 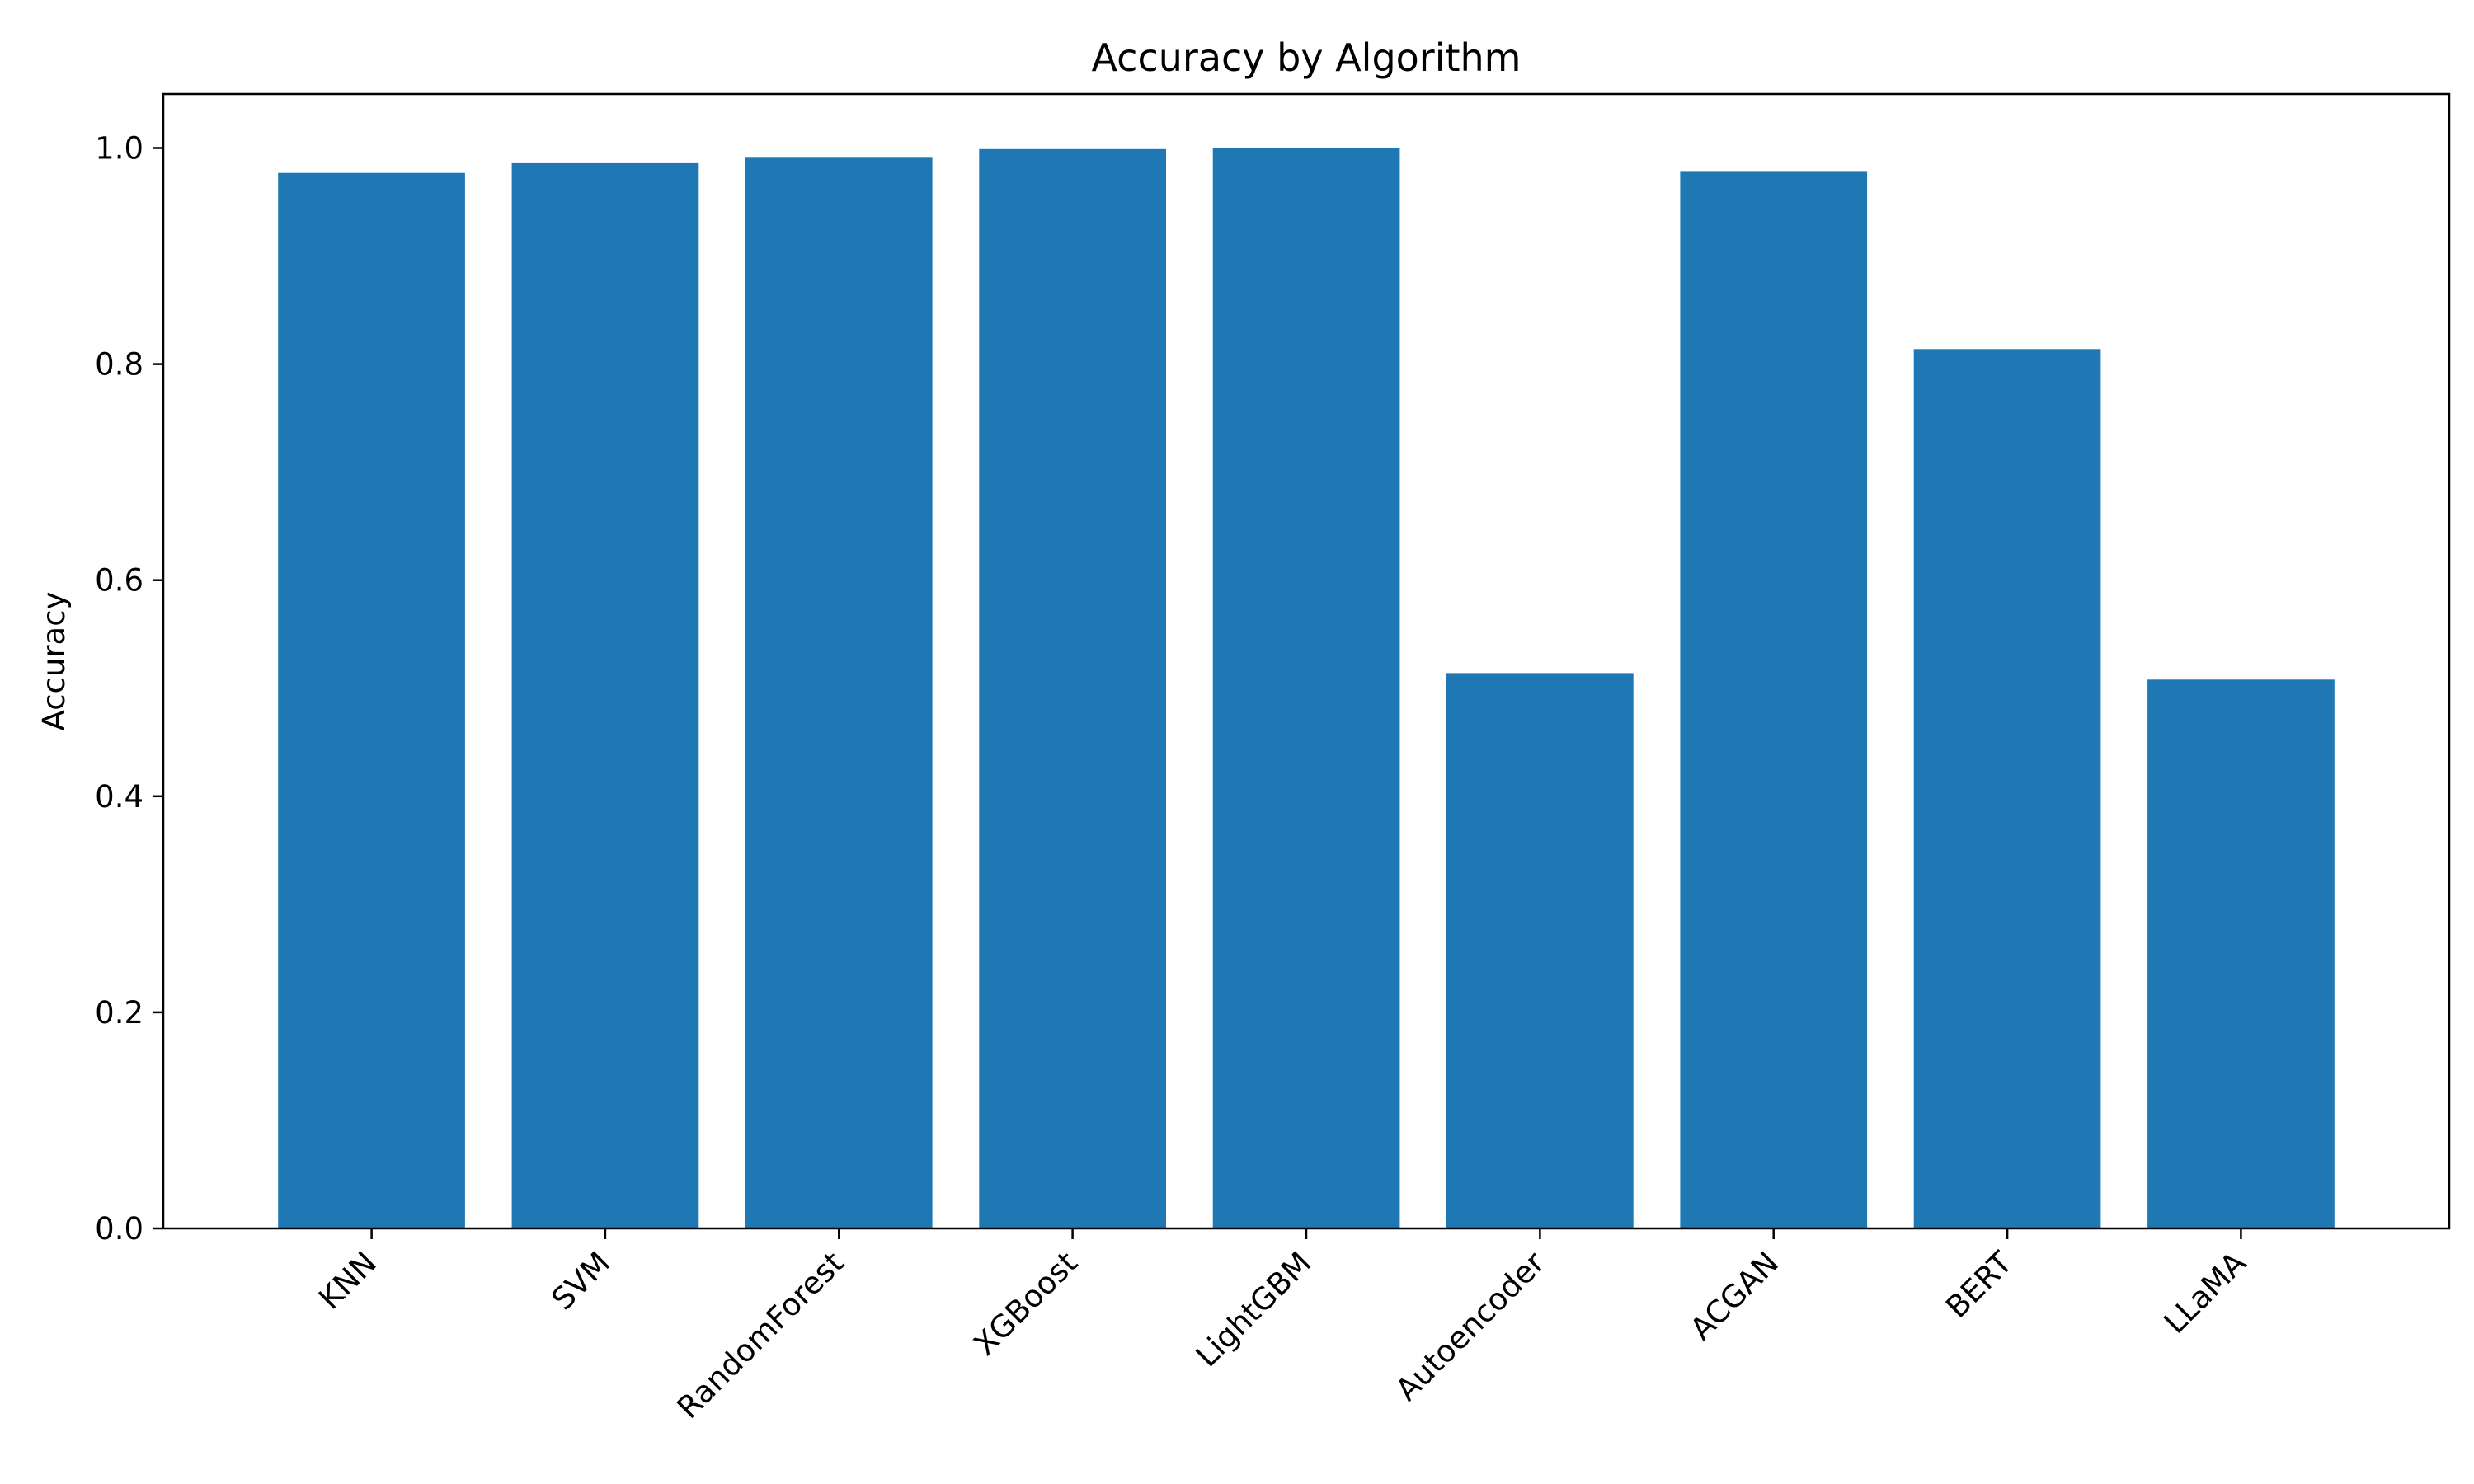 What do you see at coordinates (119, 797) in the screenshot?
I see `y-tick-label: 0.4` at bounding box center [119, 797].